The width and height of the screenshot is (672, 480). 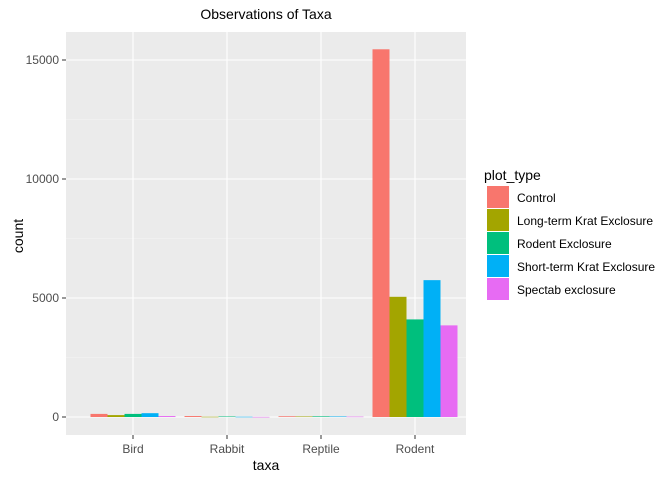 What do you see at coordinates (536, 198) in the screenshot?
I see `legend-label-0: Control` at bounding box center [536, 198].